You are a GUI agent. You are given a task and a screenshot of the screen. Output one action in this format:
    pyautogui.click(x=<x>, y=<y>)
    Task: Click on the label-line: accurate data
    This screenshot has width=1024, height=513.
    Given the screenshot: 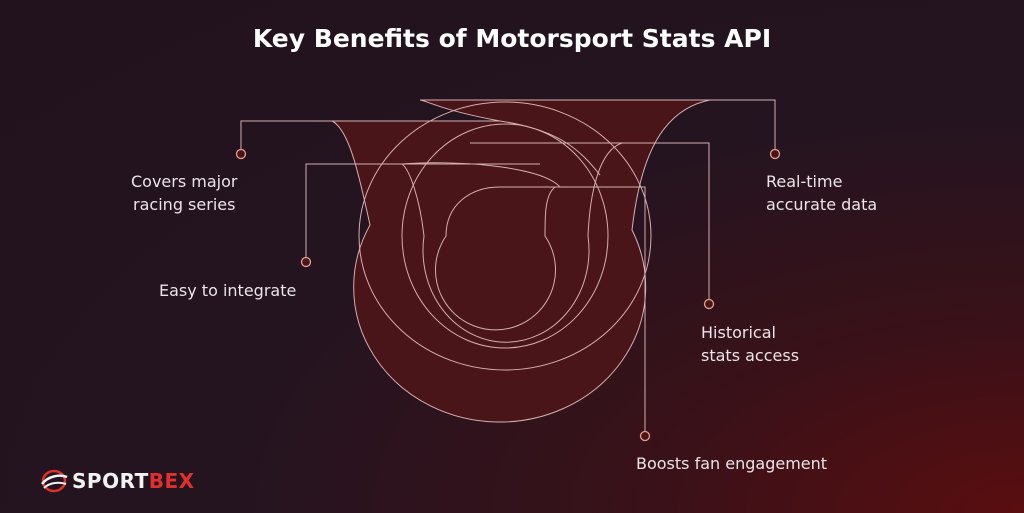 What is the action you would take?
    pyautogui.click(x=822, y=204)
    